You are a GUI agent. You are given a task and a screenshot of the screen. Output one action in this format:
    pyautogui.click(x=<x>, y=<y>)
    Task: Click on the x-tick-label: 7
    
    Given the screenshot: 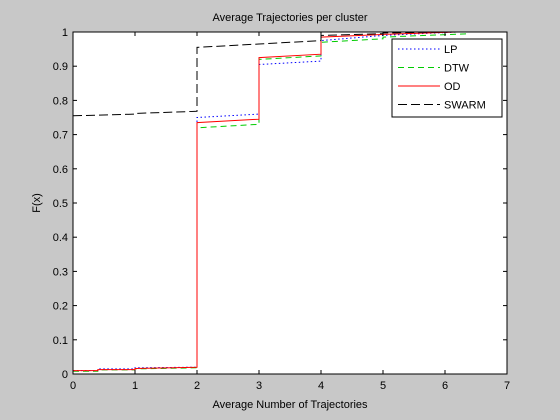 What is the action you would take?
    pyautogui.click(x=507, y=386)
    